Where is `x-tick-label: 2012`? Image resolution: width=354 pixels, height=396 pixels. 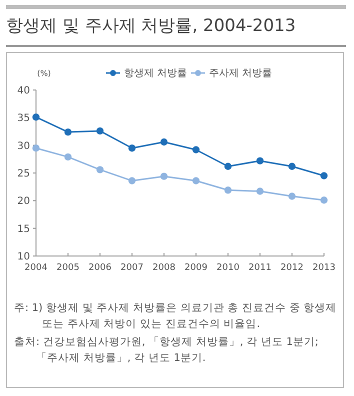 x-tick-label: 2012 is located at coordinates (292, 268).